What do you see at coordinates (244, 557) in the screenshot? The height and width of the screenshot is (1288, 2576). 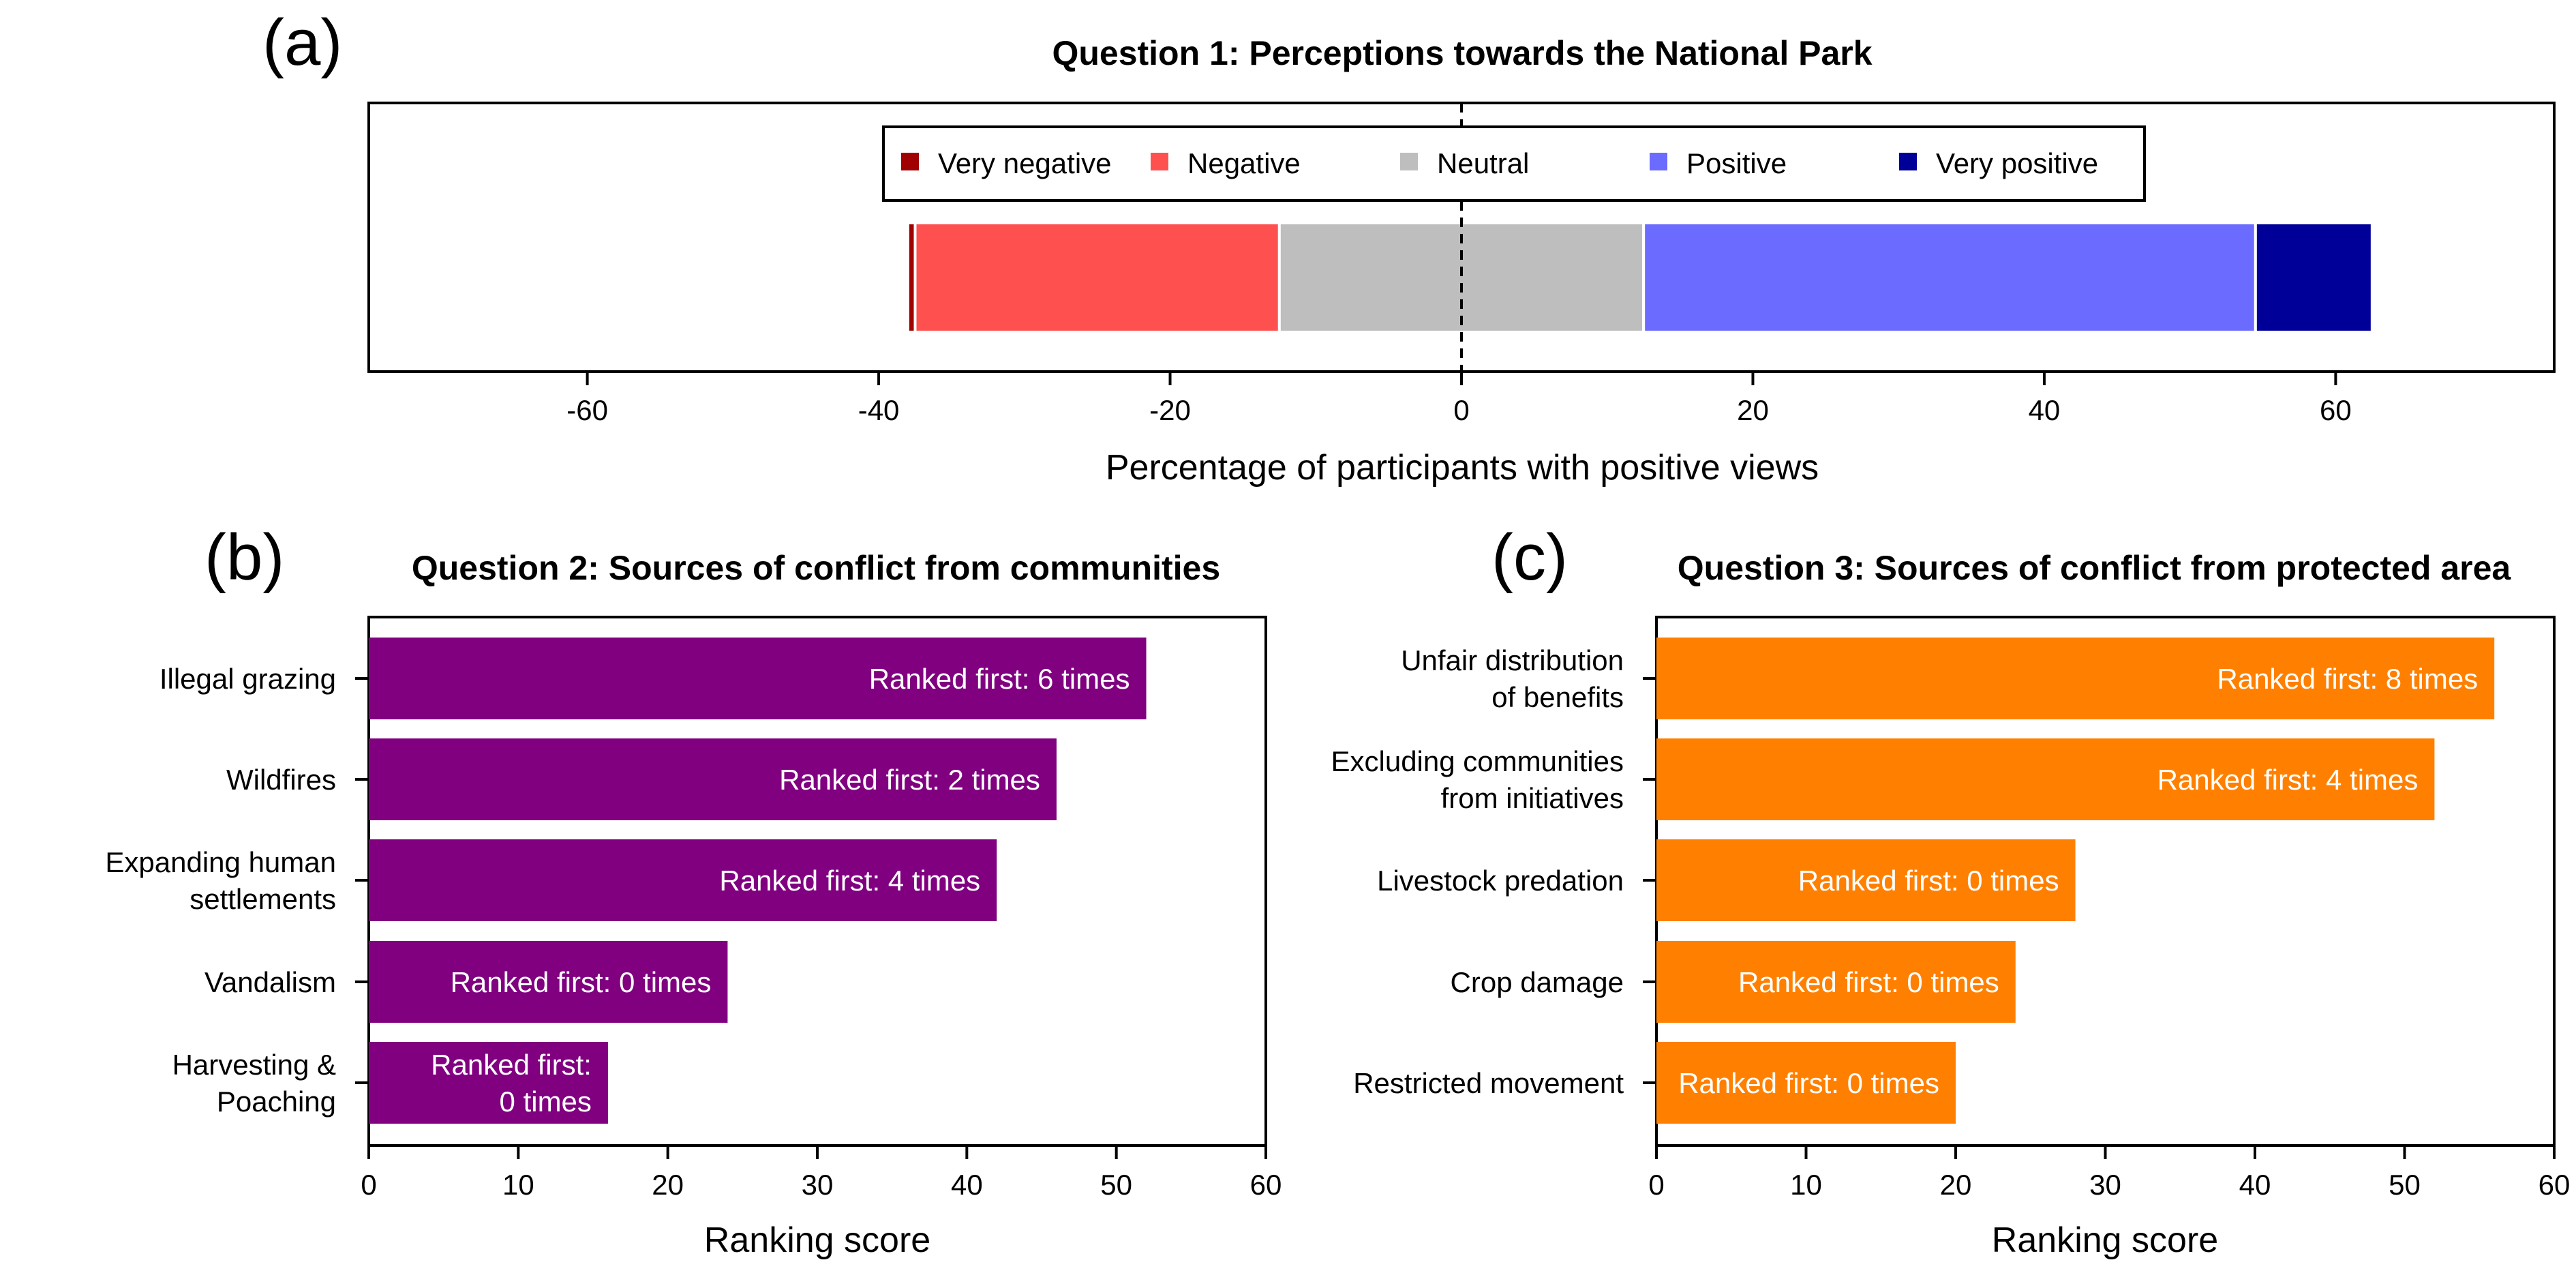 I see `panel-b-tag: (b)` at bounding box center [244, 557].